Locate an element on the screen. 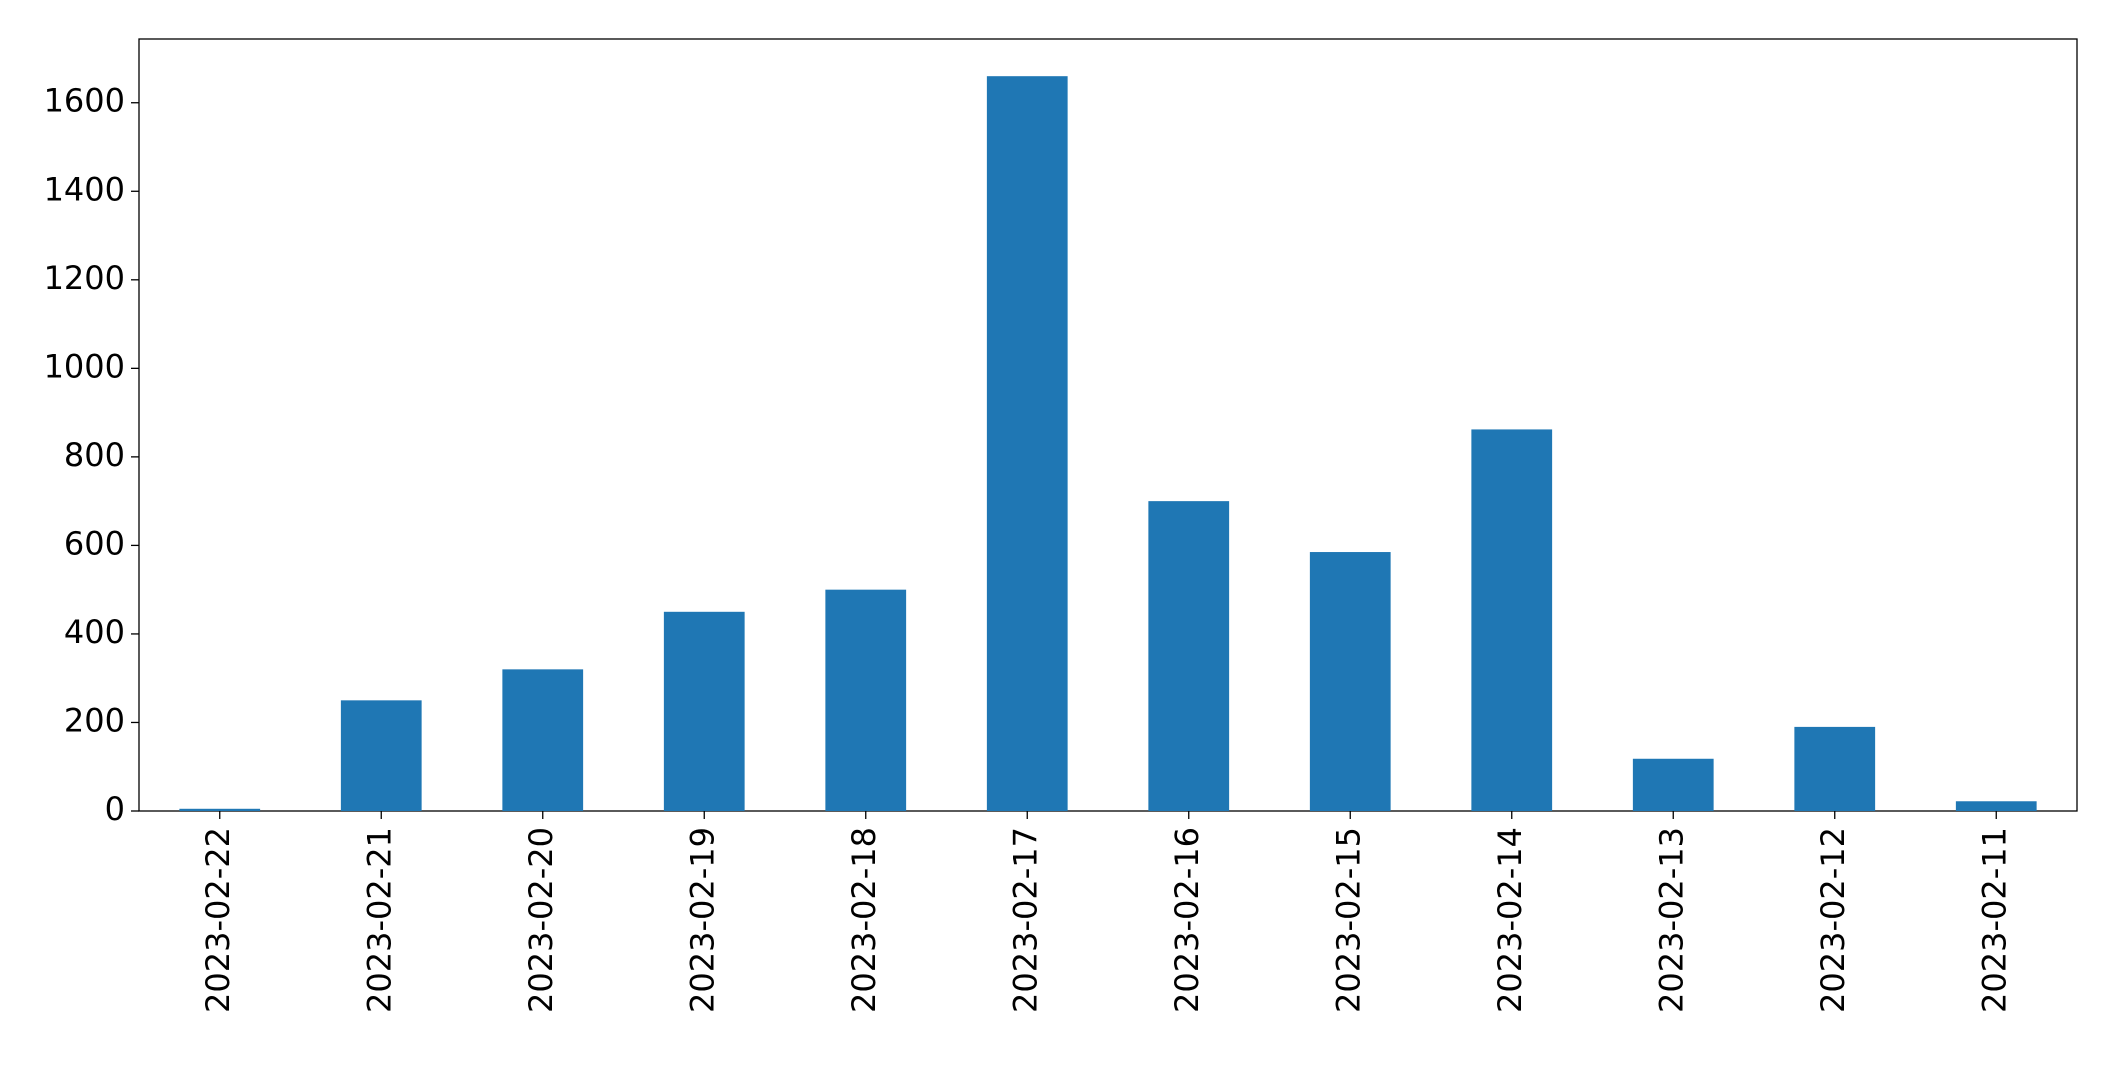 The width and height of the screenshot is (2115, 1065). y-tick-label: 0 is located at coordinates (115, 809).